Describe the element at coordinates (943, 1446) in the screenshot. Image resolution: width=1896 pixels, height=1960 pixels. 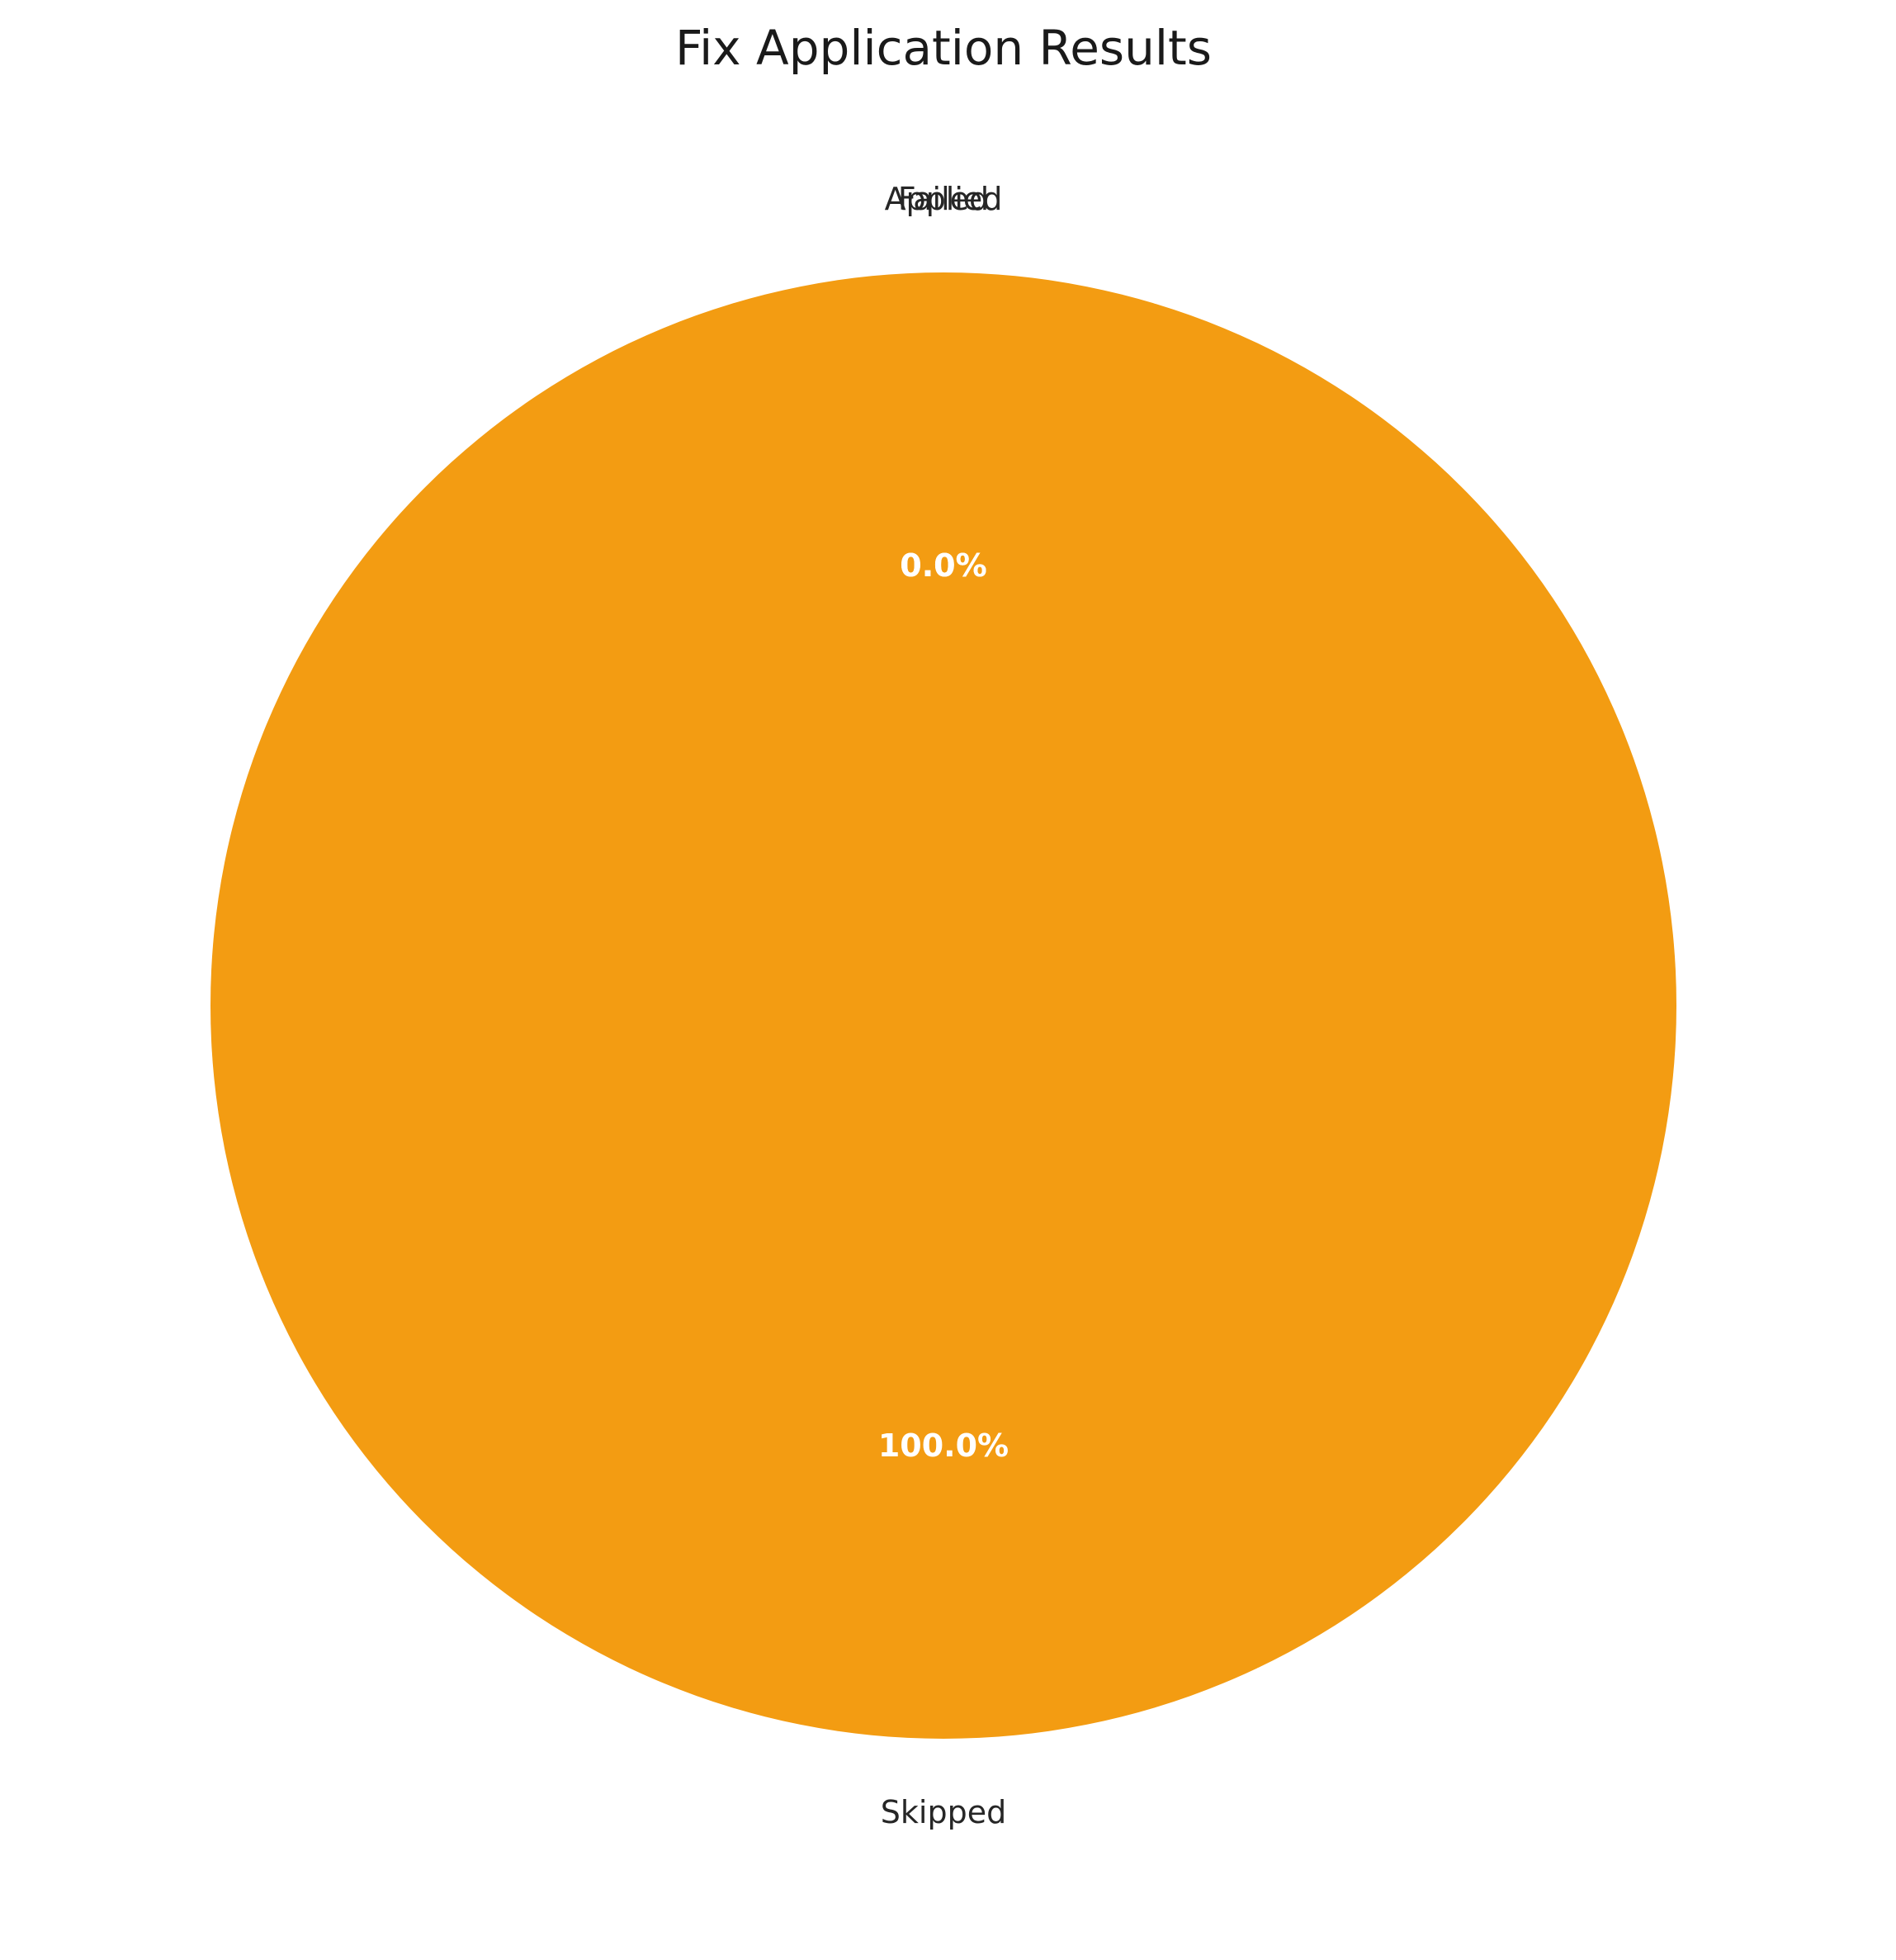
I see `pct-label-skipped: 100.0%` at that location.